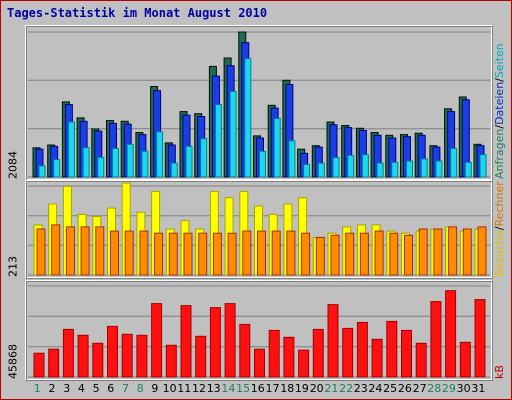 The image size is (512, 400). What do you see at coordinates (184, 388) in the screenshot?
I see `day-label-11: 11` at bounding box center [184, 388].